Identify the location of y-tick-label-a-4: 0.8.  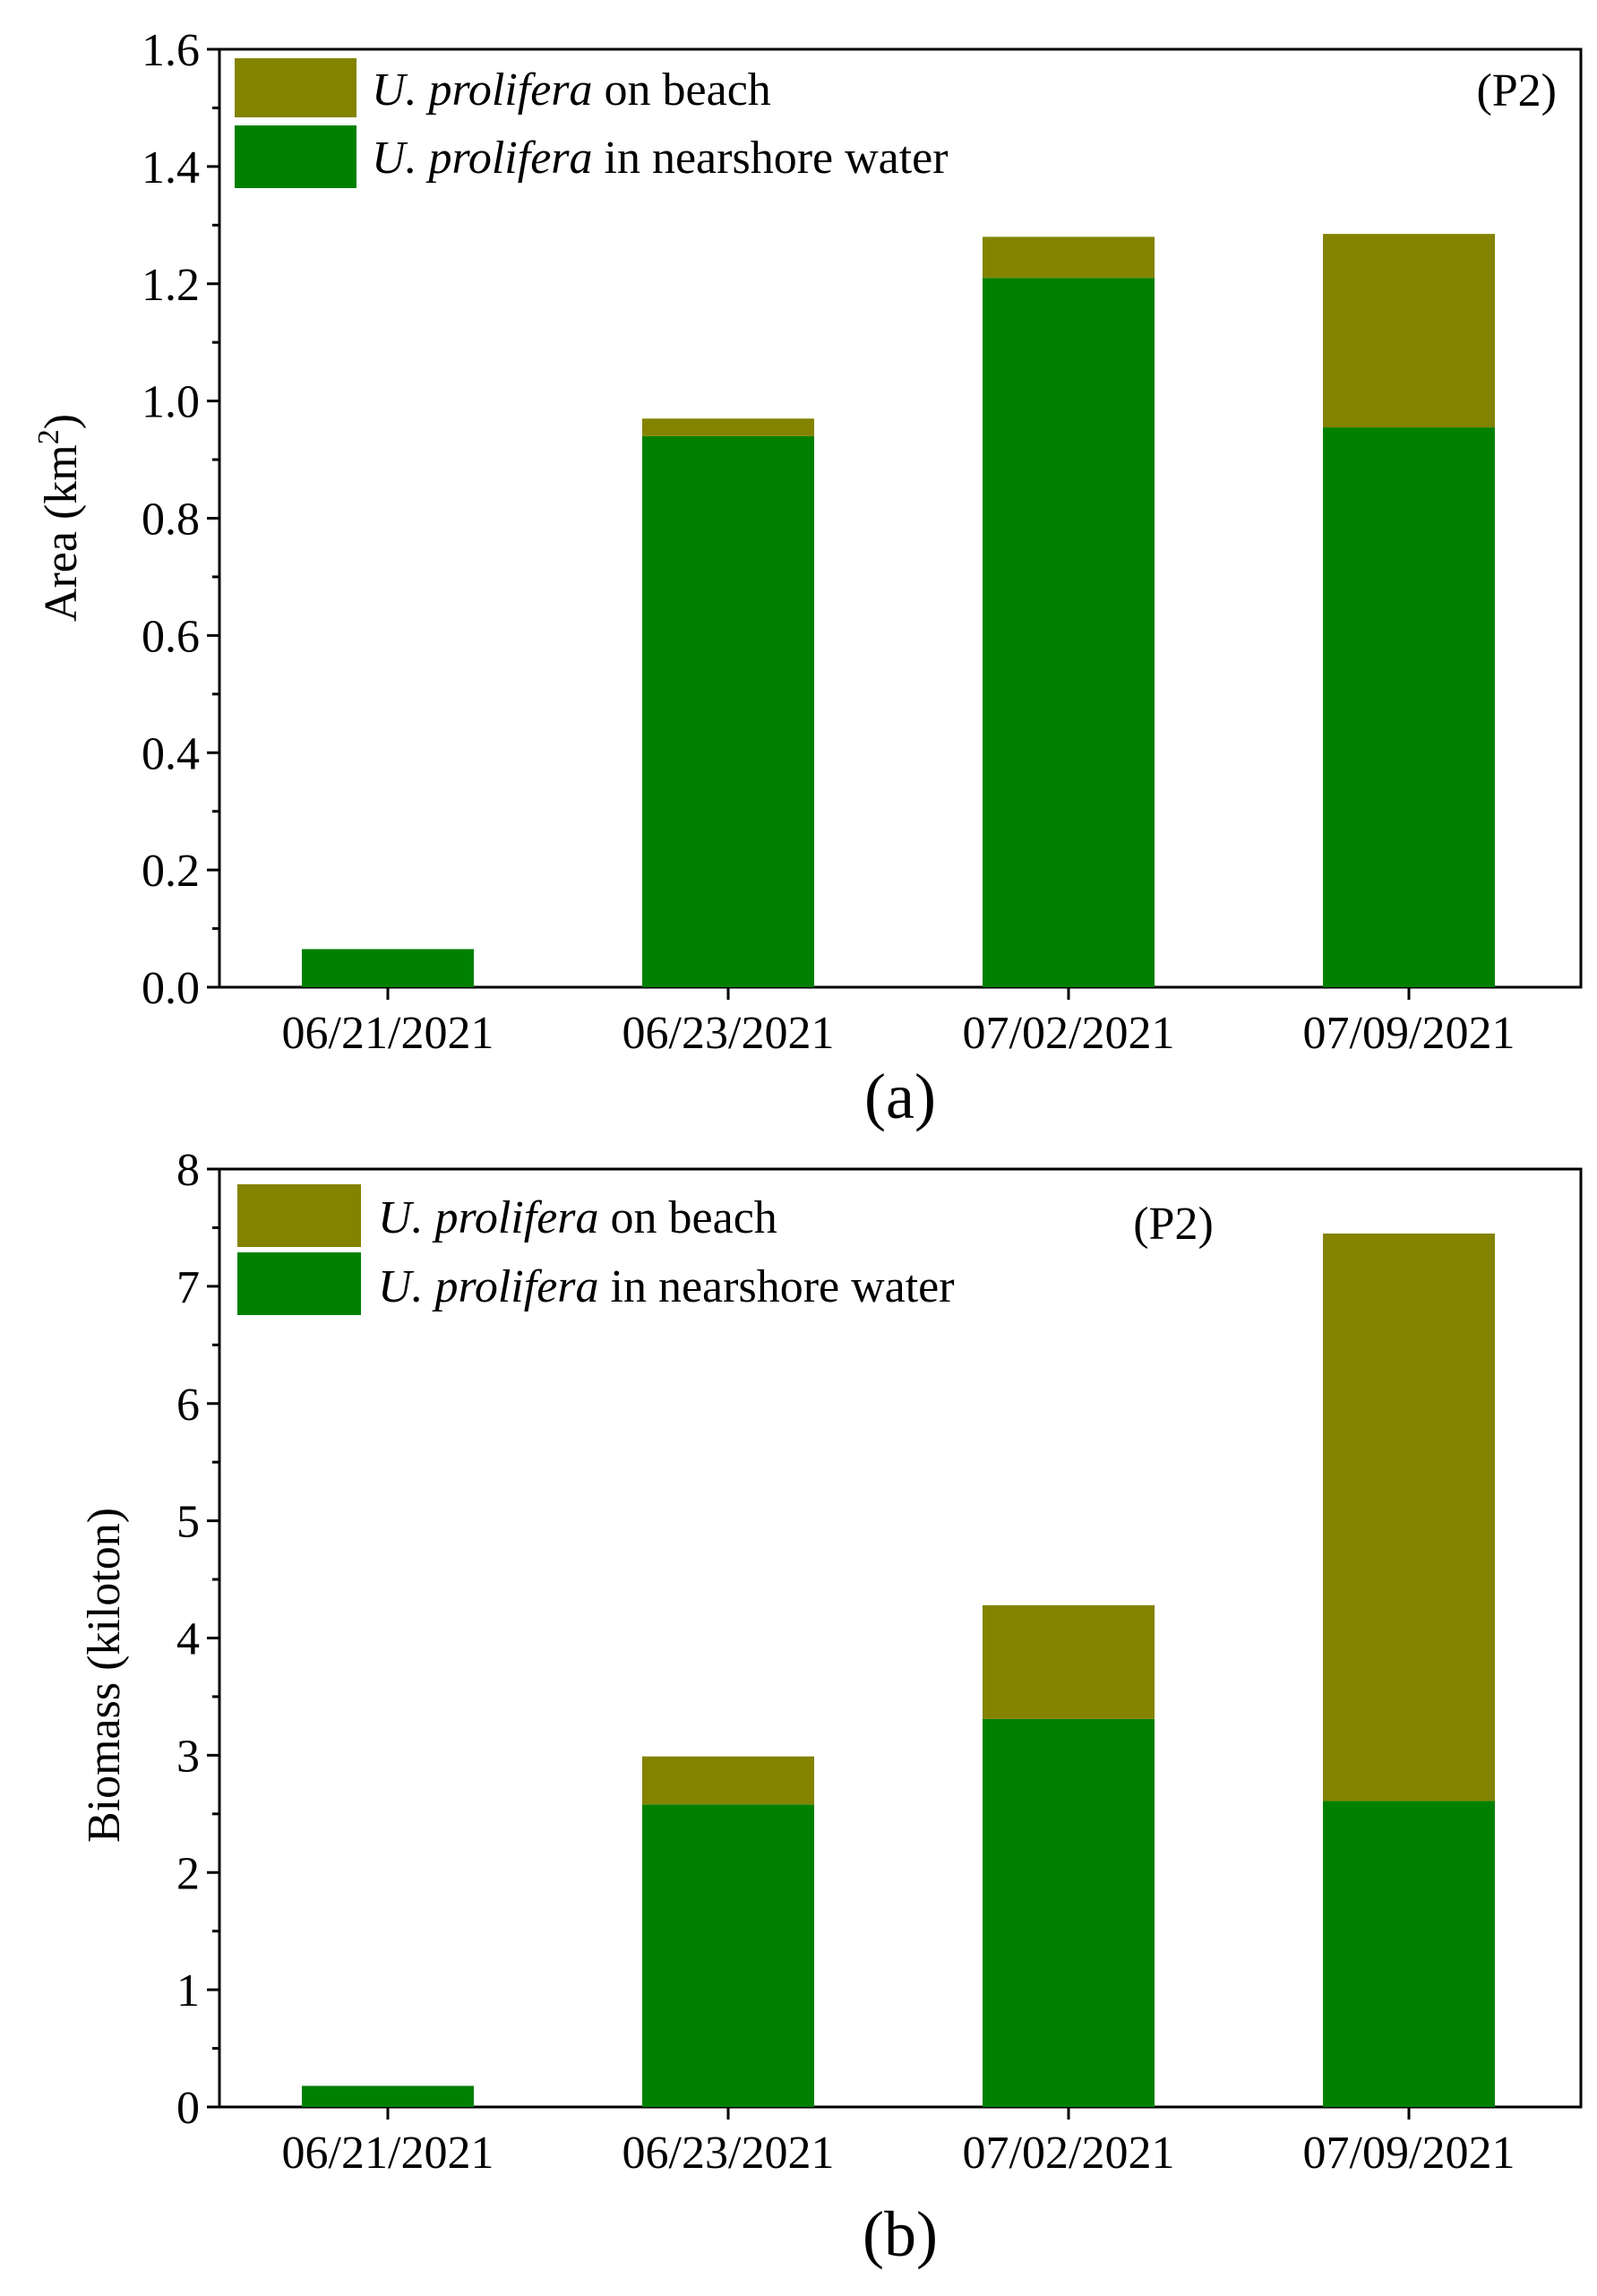
(171, 520).